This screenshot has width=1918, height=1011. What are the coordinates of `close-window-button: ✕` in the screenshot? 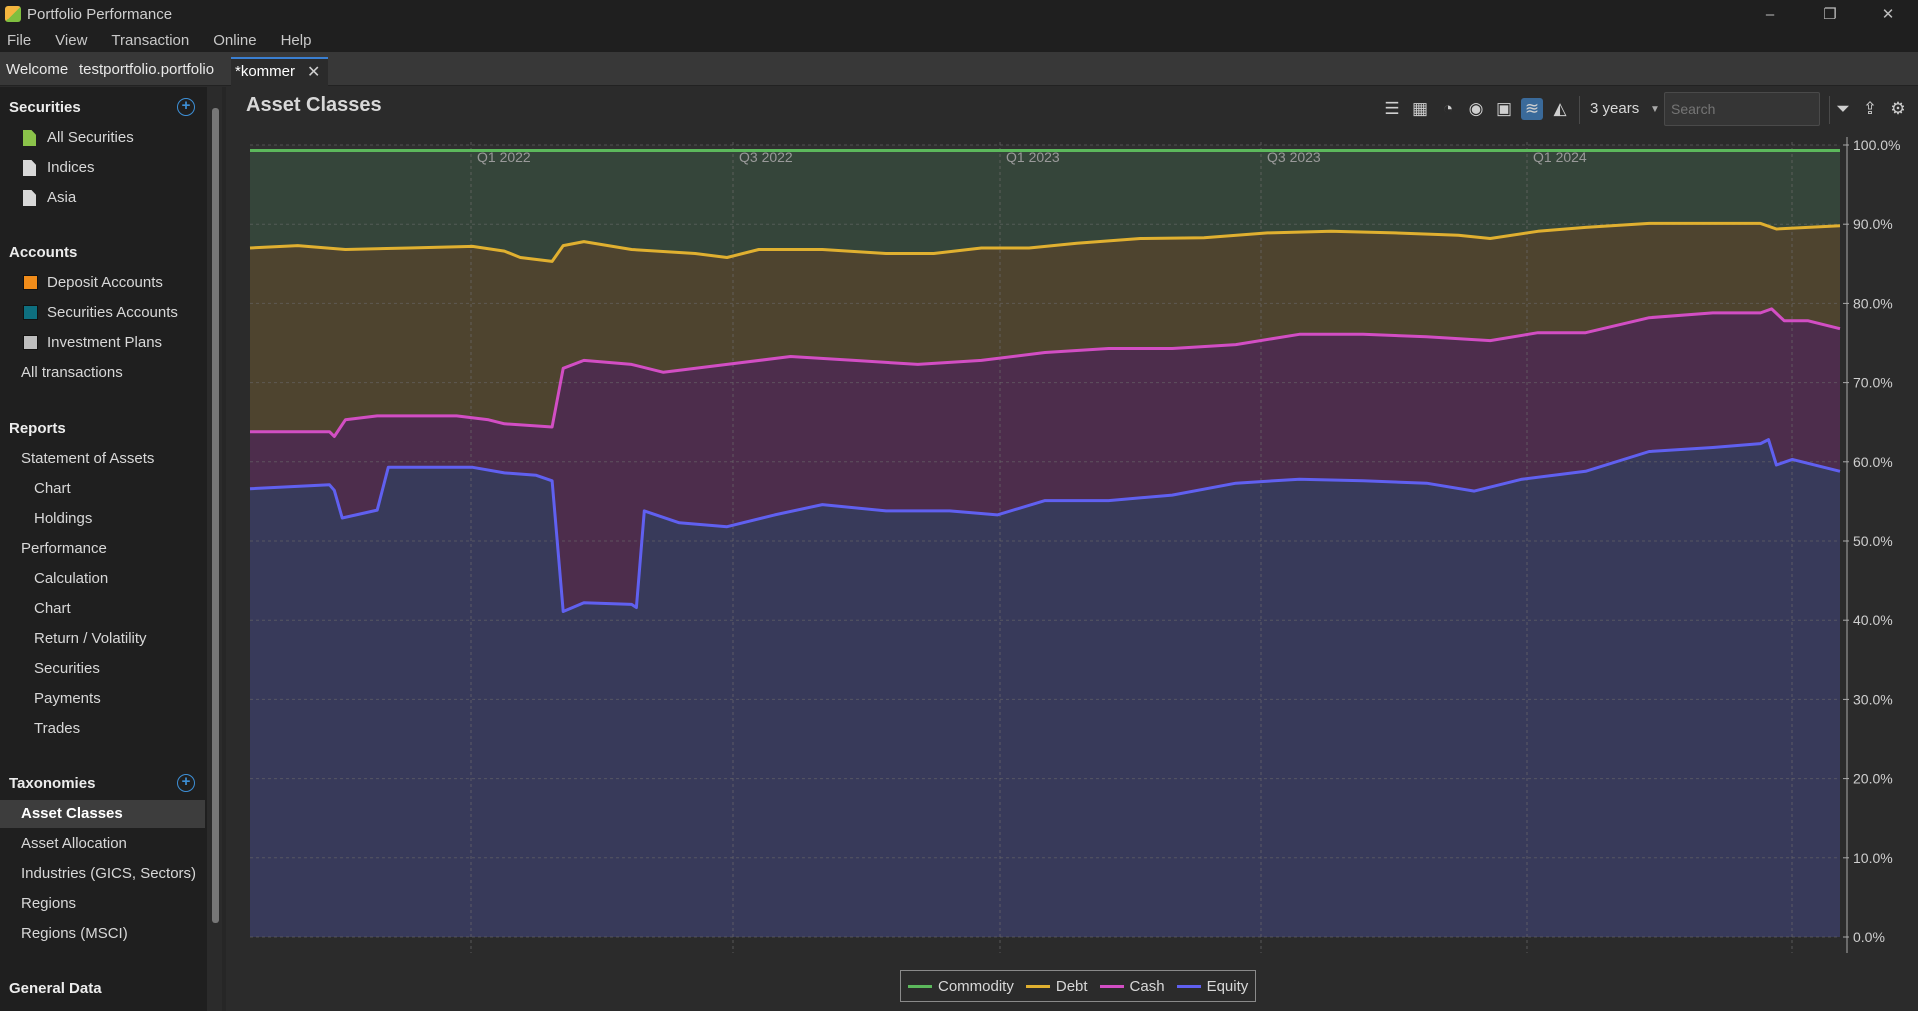 It's located at (1888, 14).